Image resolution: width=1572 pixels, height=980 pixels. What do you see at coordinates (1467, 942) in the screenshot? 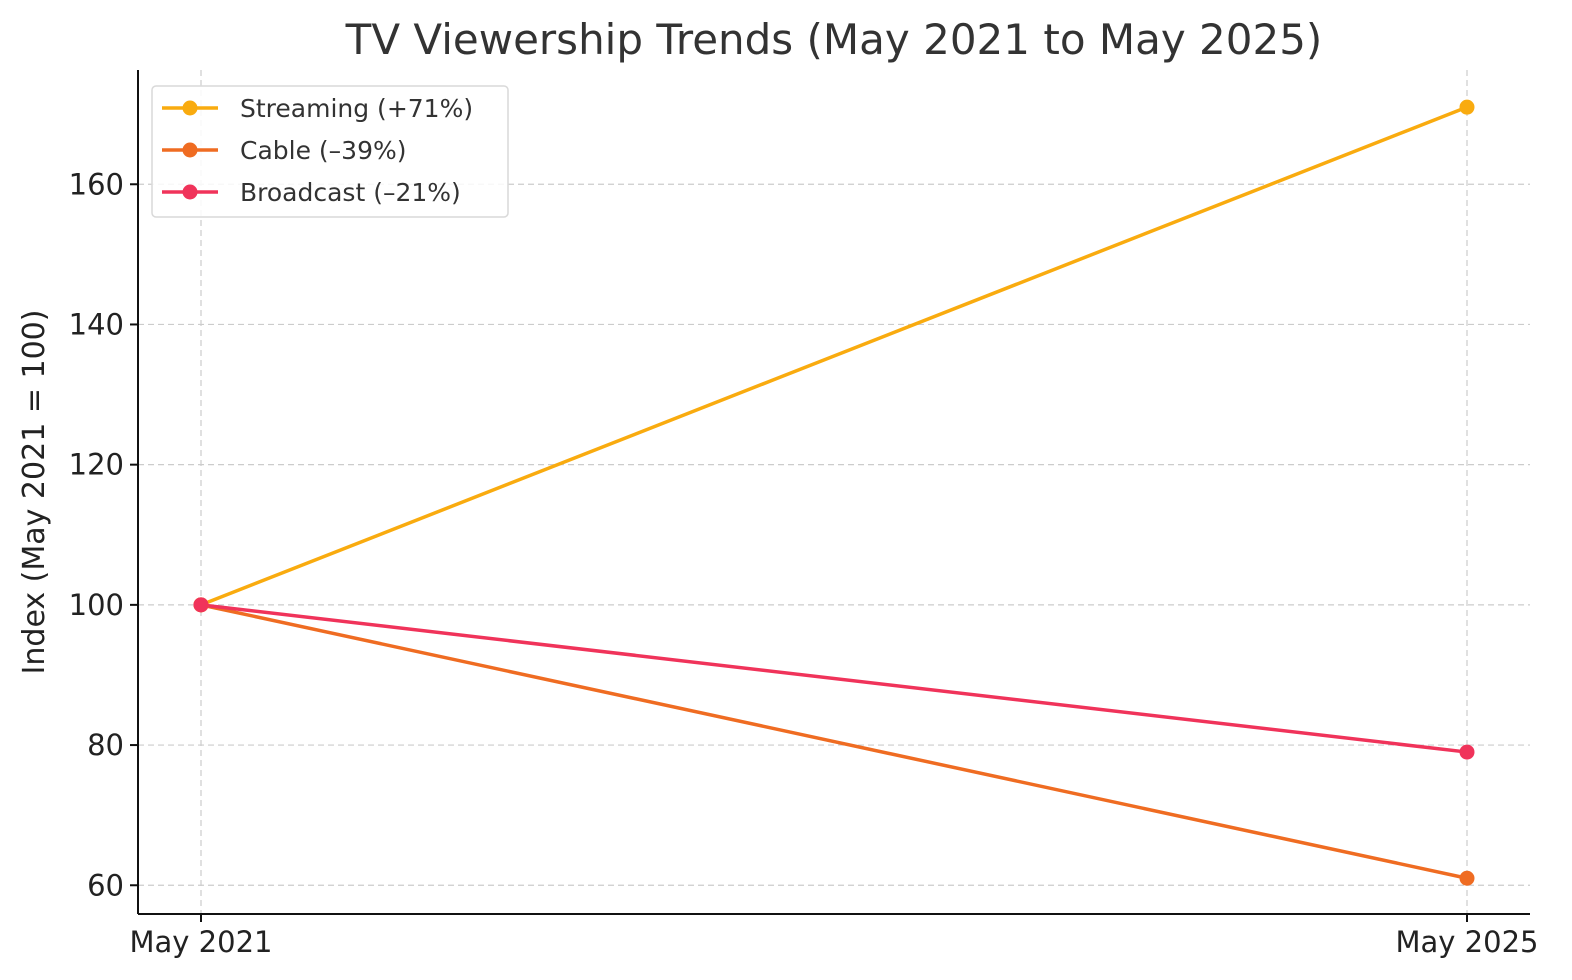
I see `x-tick-label: May 2025` at bounding box center [1467, 942].